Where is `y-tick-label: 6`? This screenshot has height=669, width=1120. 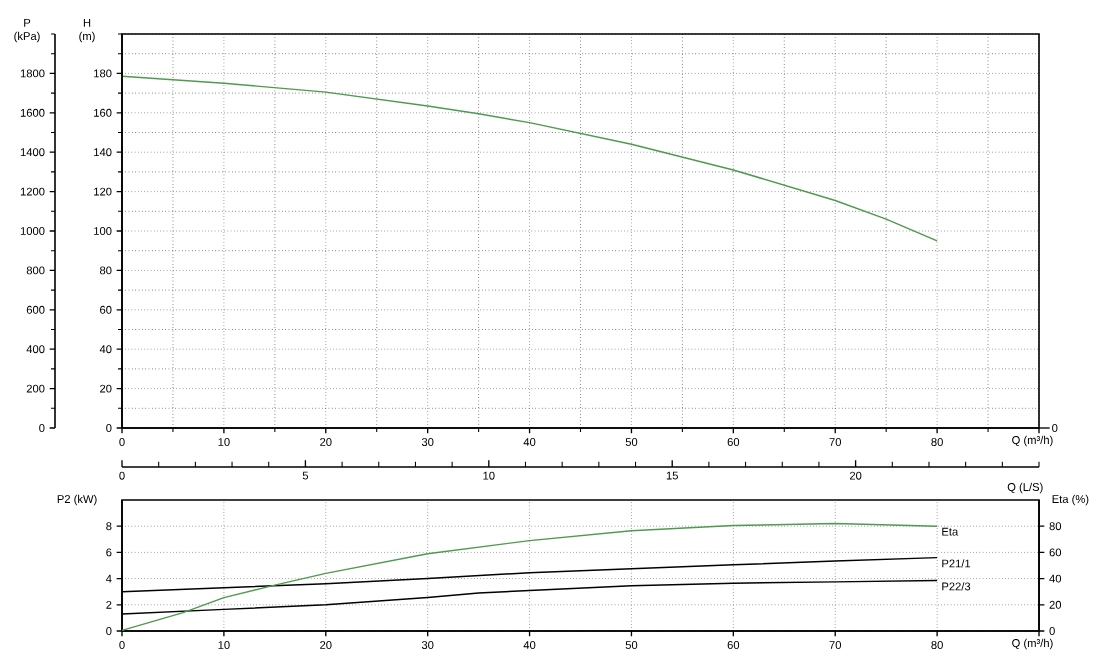 y-tick-label: 6 is located at coordinates (109, 552).